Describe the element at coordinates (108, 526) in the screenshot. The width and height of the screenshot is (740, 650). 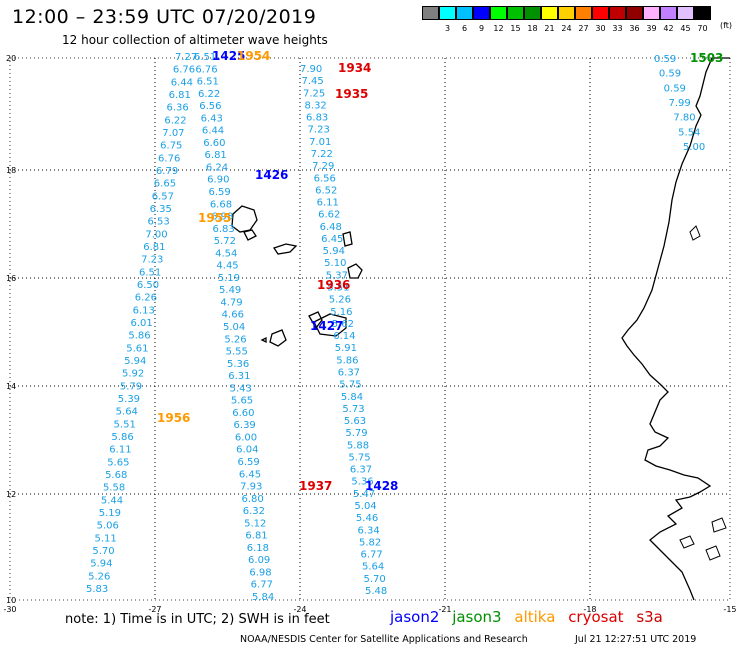
I see `wave-height-value: 5.06` at that location.